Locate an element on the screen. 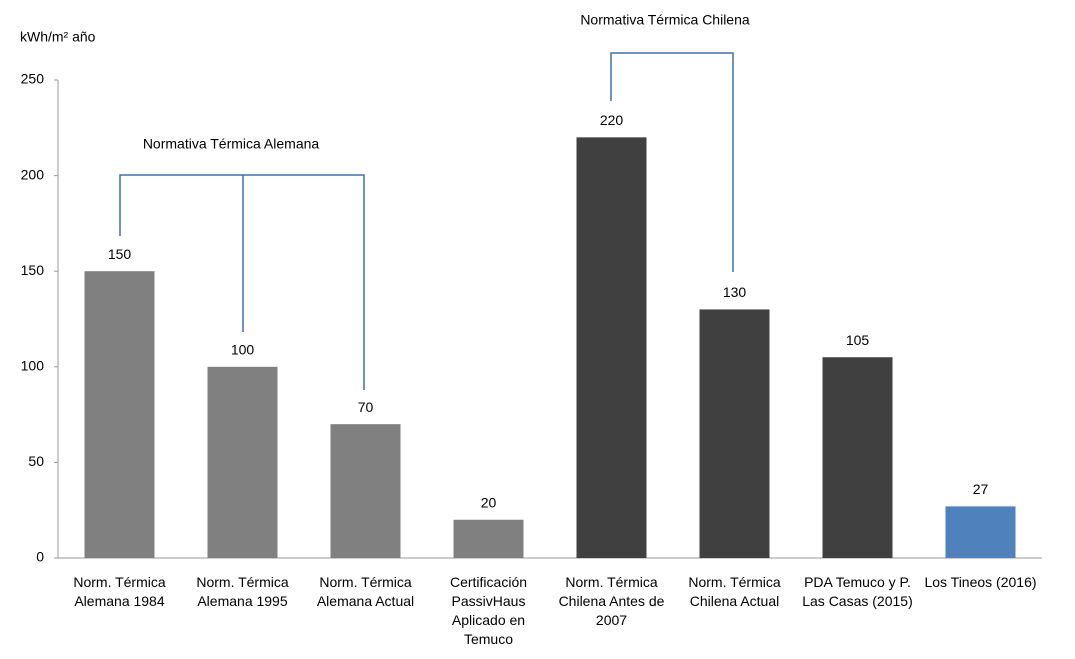  x-tick-label: Norm. Térmica Alemana 1984 is located at coordinates (119, 591).